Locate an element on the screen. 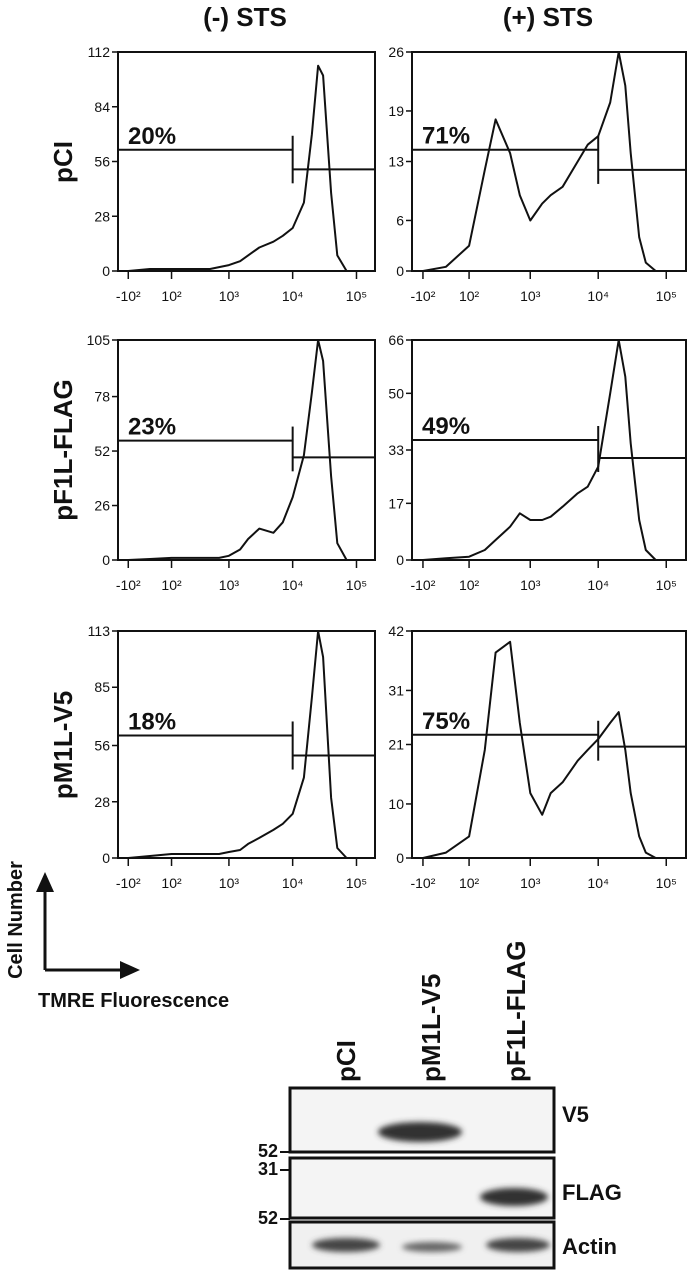 This screenshot has width=700, height=1273. axis-key-y-label: Cell Number is located at coordinates (16, 920).